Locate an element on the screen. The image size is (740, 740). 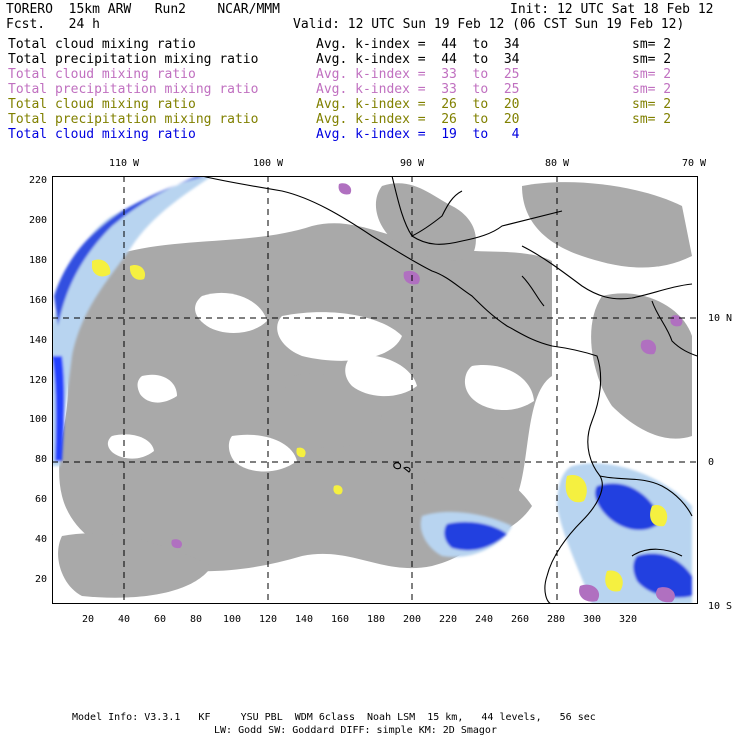
y-tick-label: 220 is located at coordinates (37, 180).